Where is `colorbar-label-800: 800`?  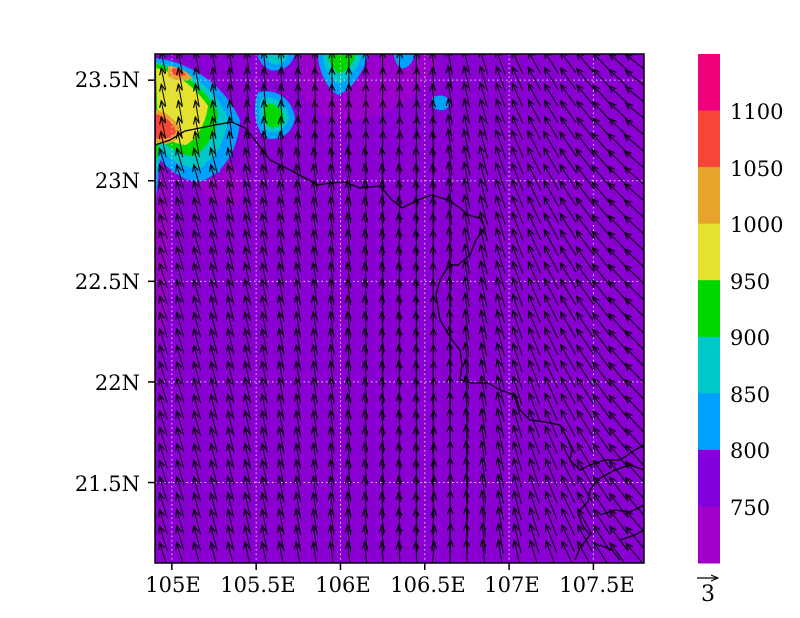
colorbar-label-800: 800 is located at coordinates (750, 451).